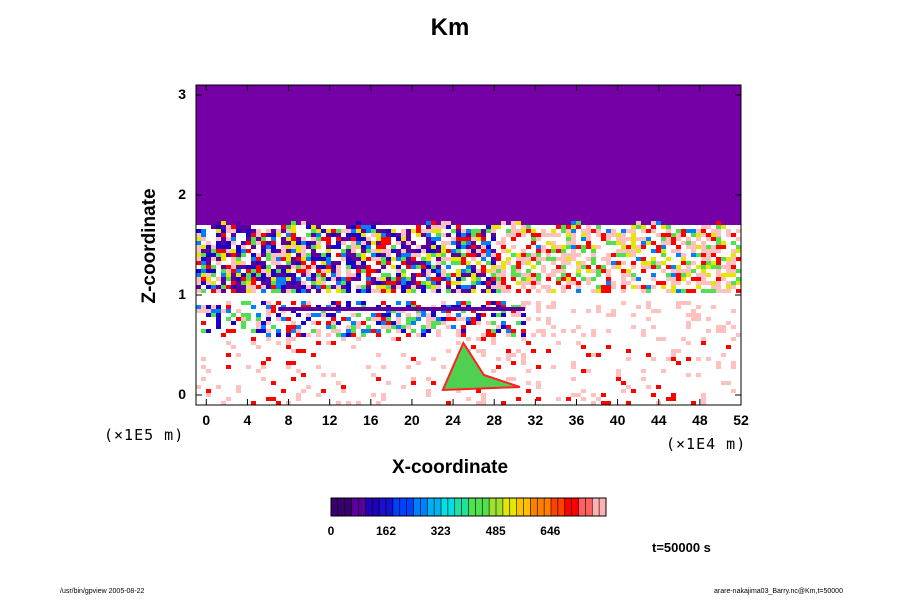 The image size is (900, 600). I want to click on y-tick-label: 2, so click(182, 194).